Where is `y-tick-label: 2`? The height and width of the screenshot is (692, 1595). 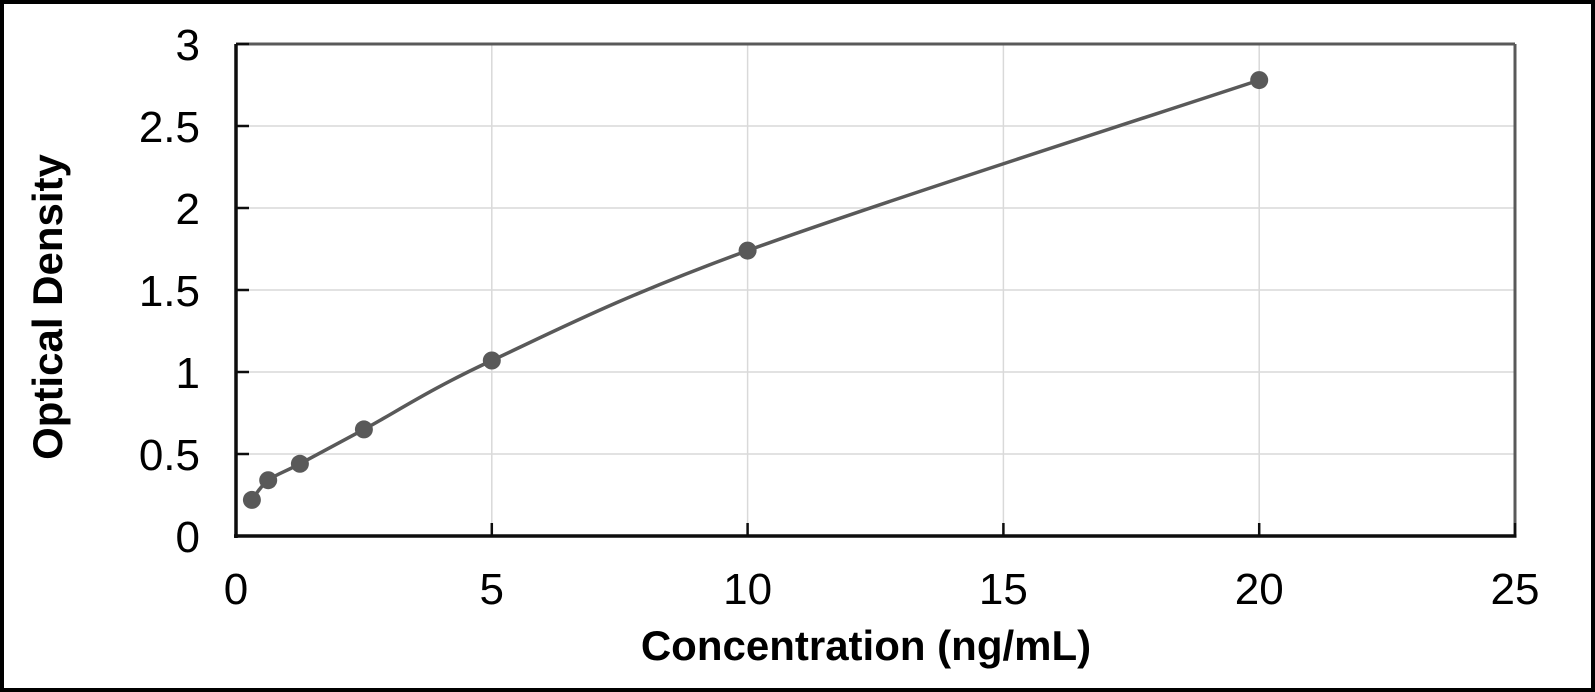 y-tick-label: 2 is located at coordinates (188, 209).